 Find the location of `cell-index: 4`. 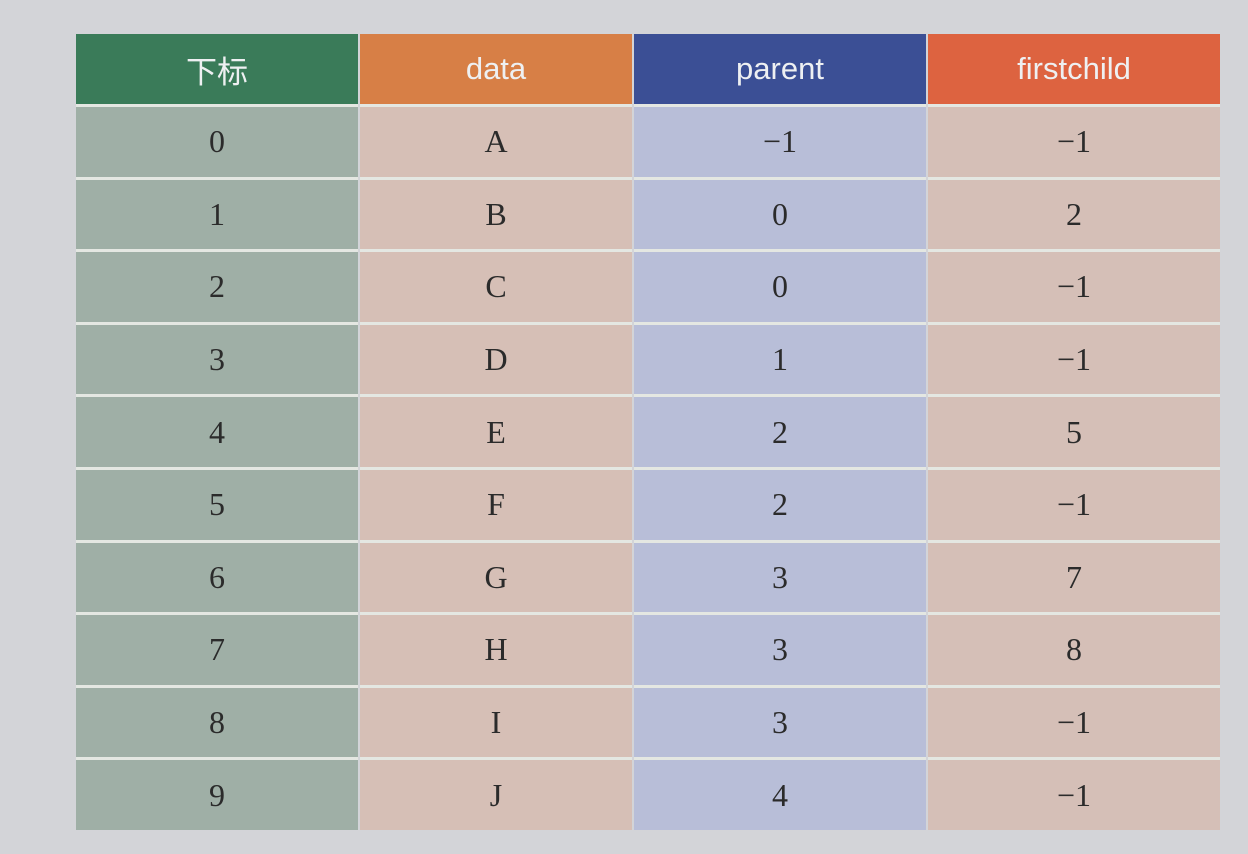

cell-index: 4 is located at coordinates (217, 430).